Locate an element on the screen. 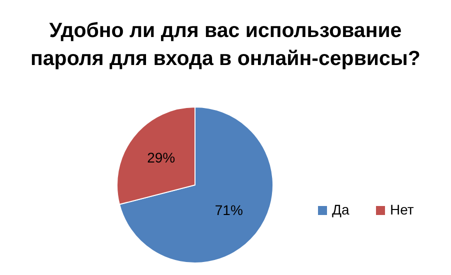 This screenshot has height=275, width=451. legend-label: Нет is located at coordinates (402, 210).